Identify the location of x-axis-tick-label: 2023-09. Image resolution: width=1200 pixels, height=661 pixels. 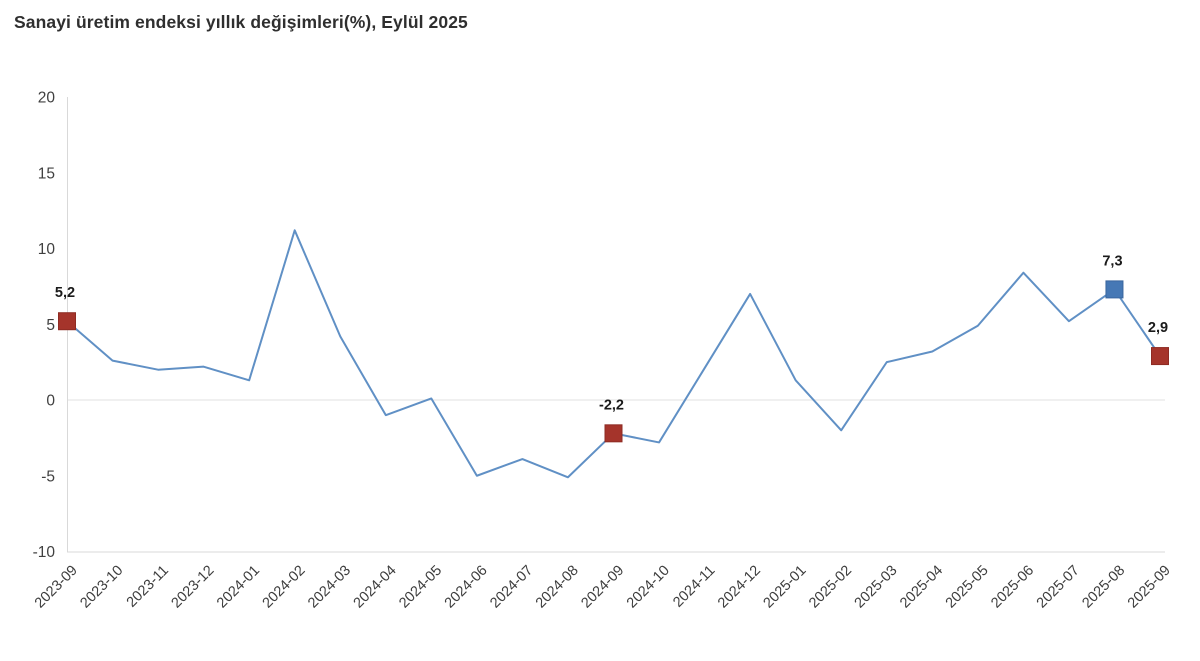
(56, 587).